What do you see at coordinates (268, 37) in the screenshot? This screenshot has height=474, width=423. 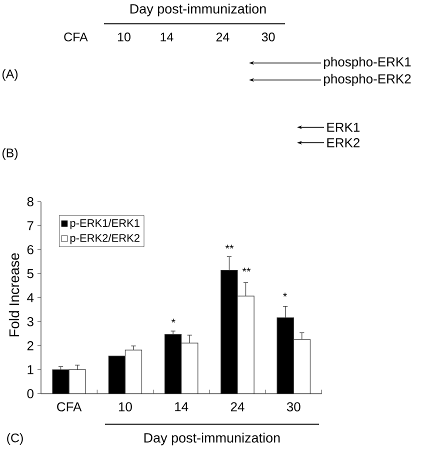 I see `text: 30` at bounding box center [268, 37].